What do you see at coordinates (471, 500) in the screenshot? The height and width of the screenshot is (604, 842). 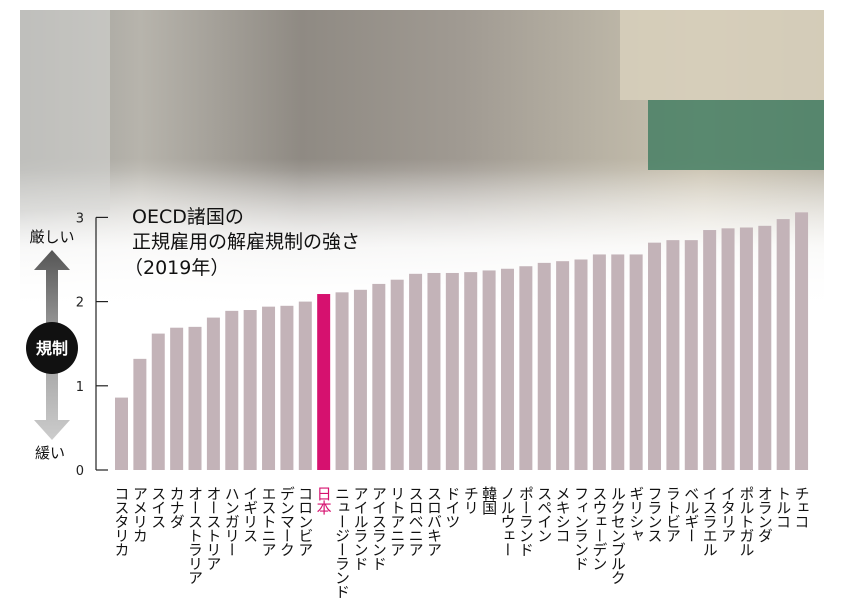 I see `x-label: チリ` at bounding box center [471, 500].